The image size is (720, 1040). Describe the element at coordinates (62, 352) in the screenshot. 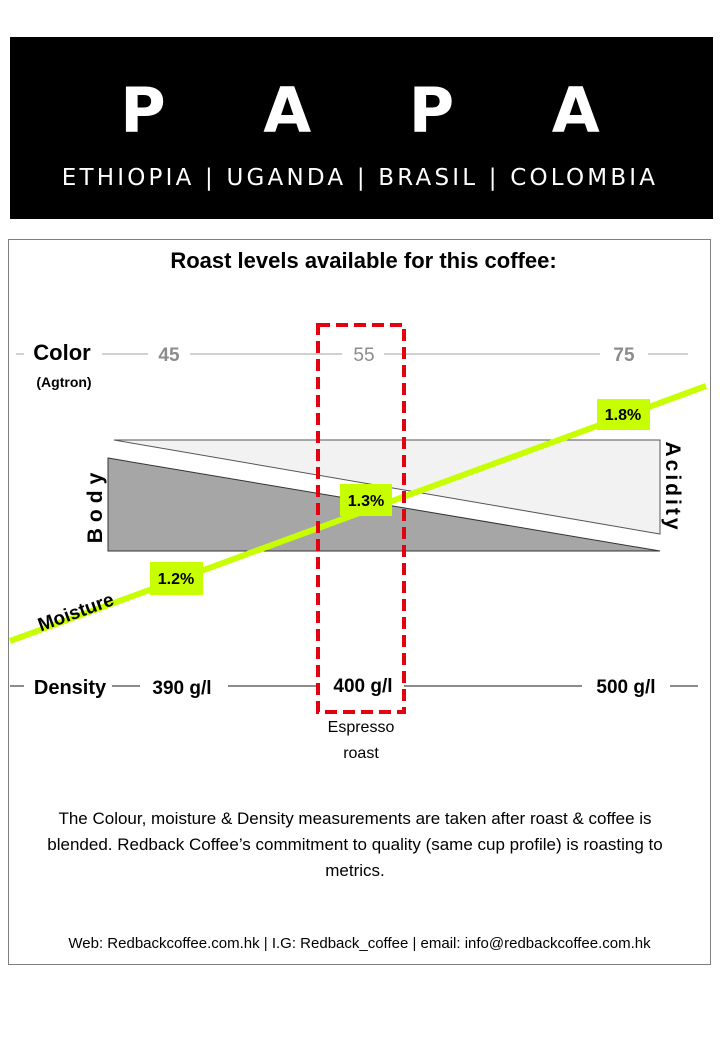

I see `color-label: Color` at that location.